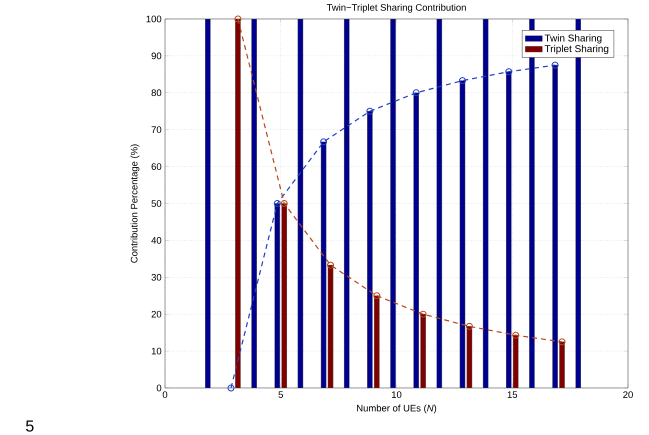 This screenshot has height=435, width=649. I want to click on x-tick-label: 20, so click(628, 394).